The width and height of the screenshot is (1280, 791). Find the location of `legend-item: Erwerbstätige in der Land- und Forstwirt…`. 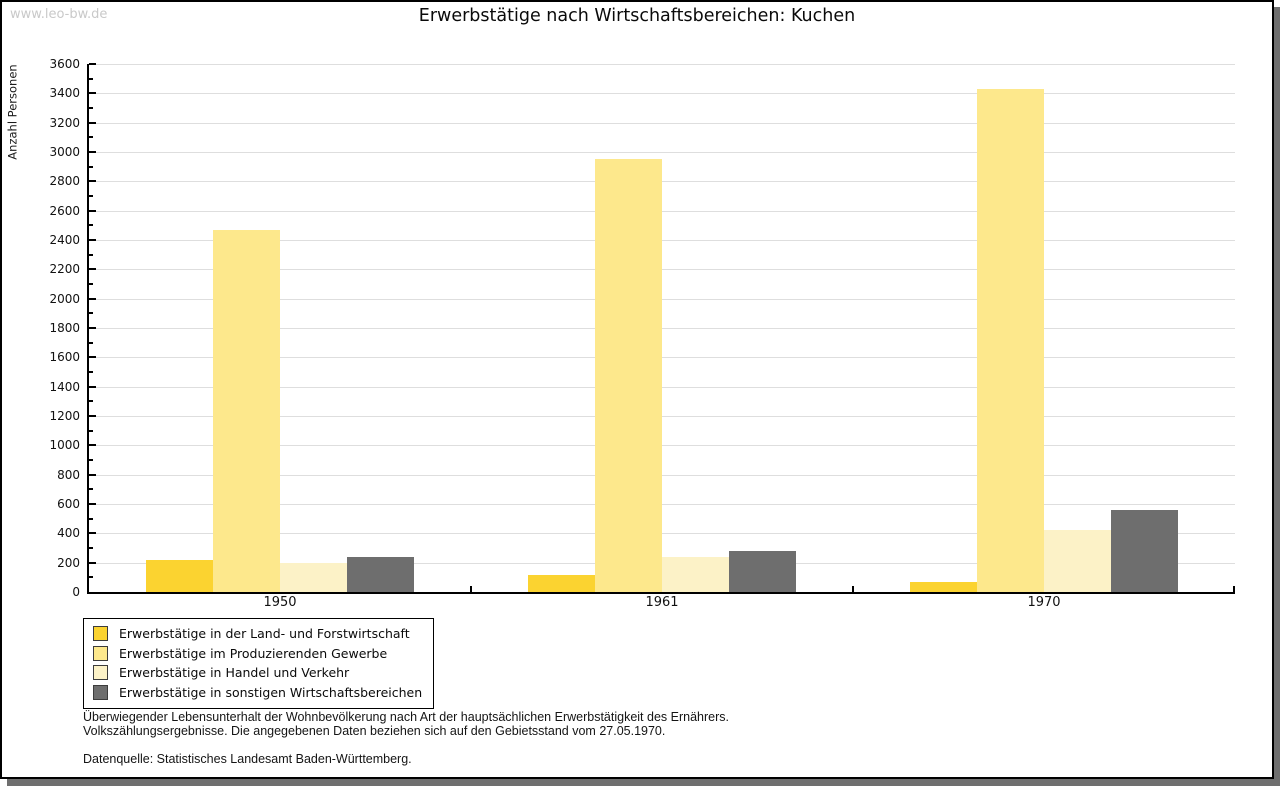

legend-item: Erwerbstätige in der Land- und Forstwirt… is located at coordinates (257, 634).